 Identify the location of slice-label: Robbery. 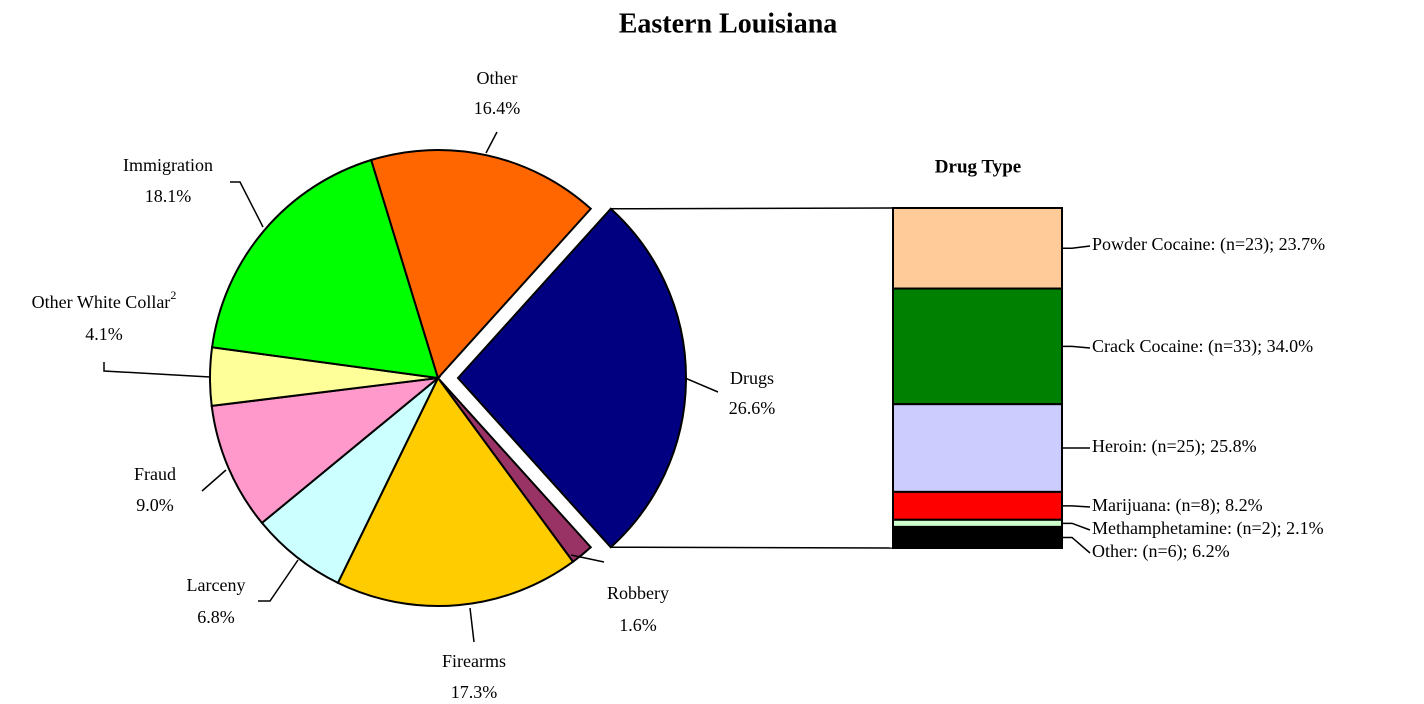
(638, 593).